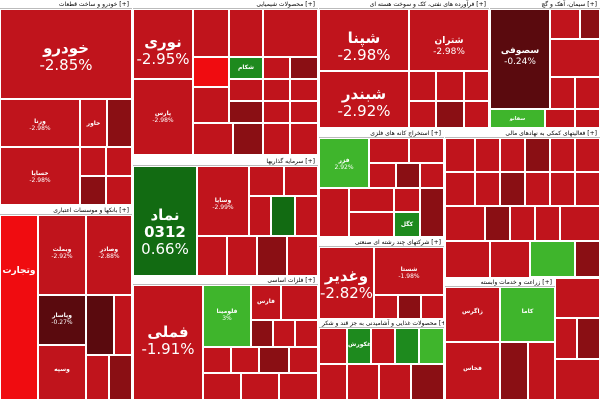 Image resolution: width=600 pixels, height=400 pixels. I want to click on sector-header: فلزات اساسی [+], so click(225, 280).